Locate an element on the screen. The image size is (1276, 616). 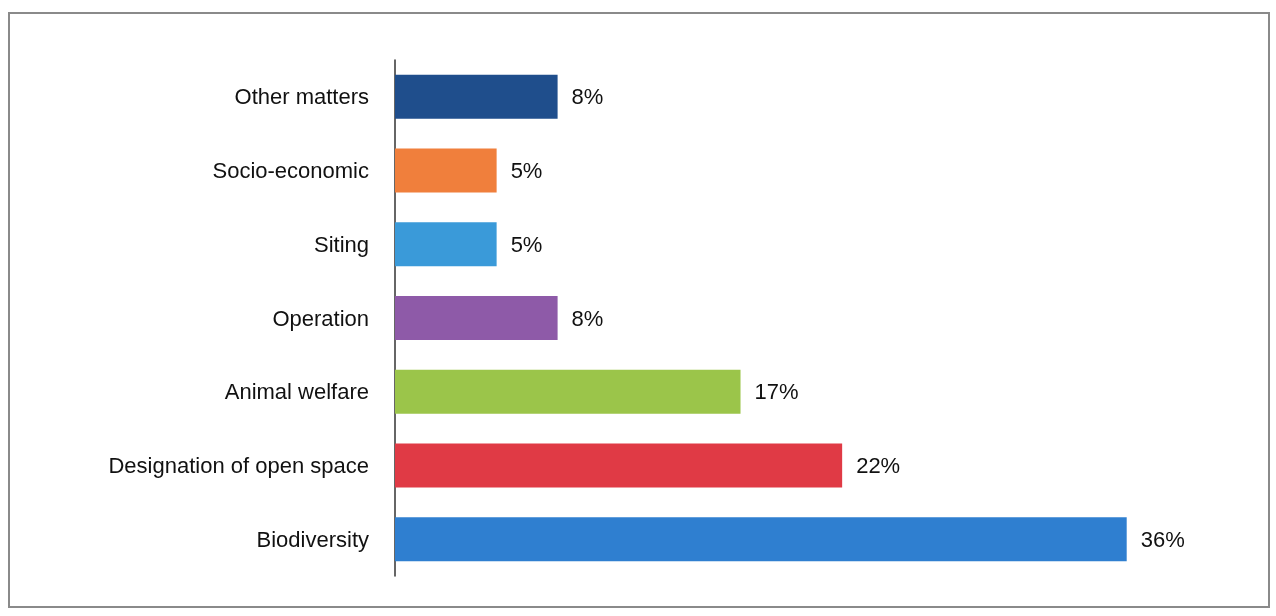
y-tick-label: Biodiversity is located at coordinates (312, 539).